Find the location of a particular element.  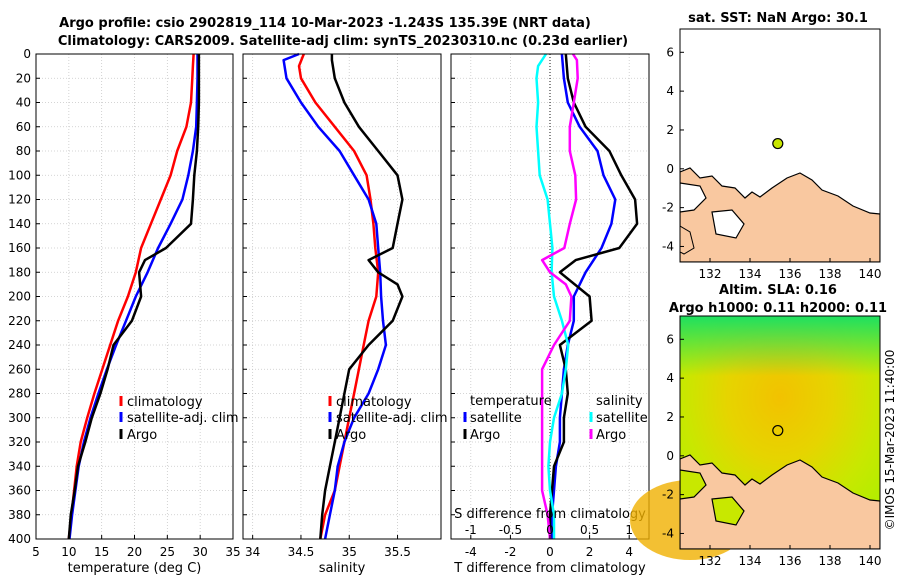

x-tick-label: 34.5 is located at coordinates (301, 552).